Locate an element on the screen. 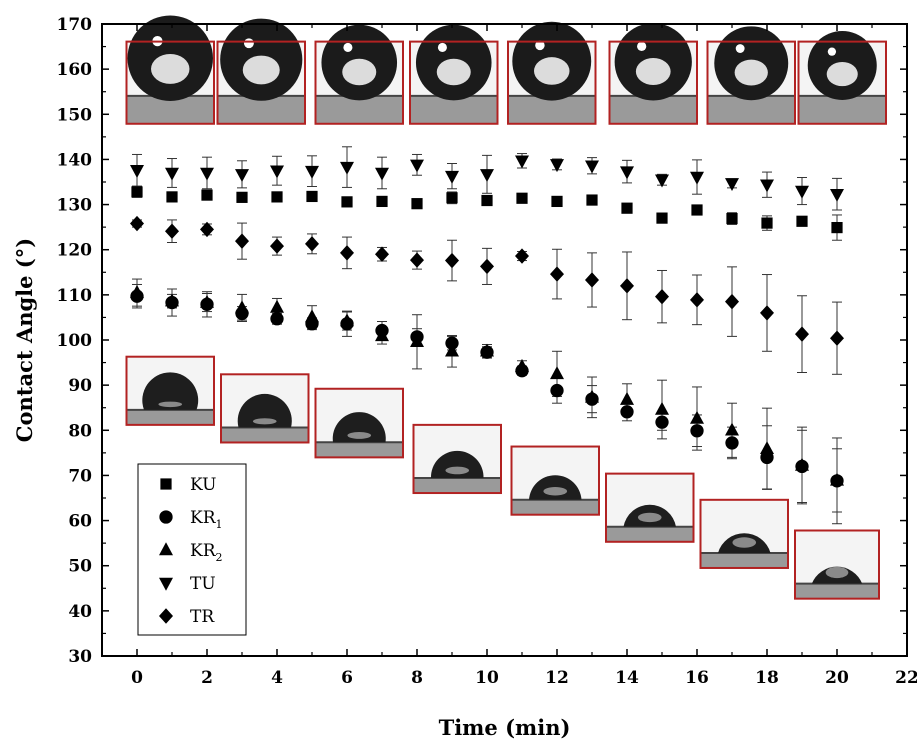 Image resolution: width=917 pixels, height=744 pixels. x-axis-title: Time (min) is located at coordinates (505, 727).